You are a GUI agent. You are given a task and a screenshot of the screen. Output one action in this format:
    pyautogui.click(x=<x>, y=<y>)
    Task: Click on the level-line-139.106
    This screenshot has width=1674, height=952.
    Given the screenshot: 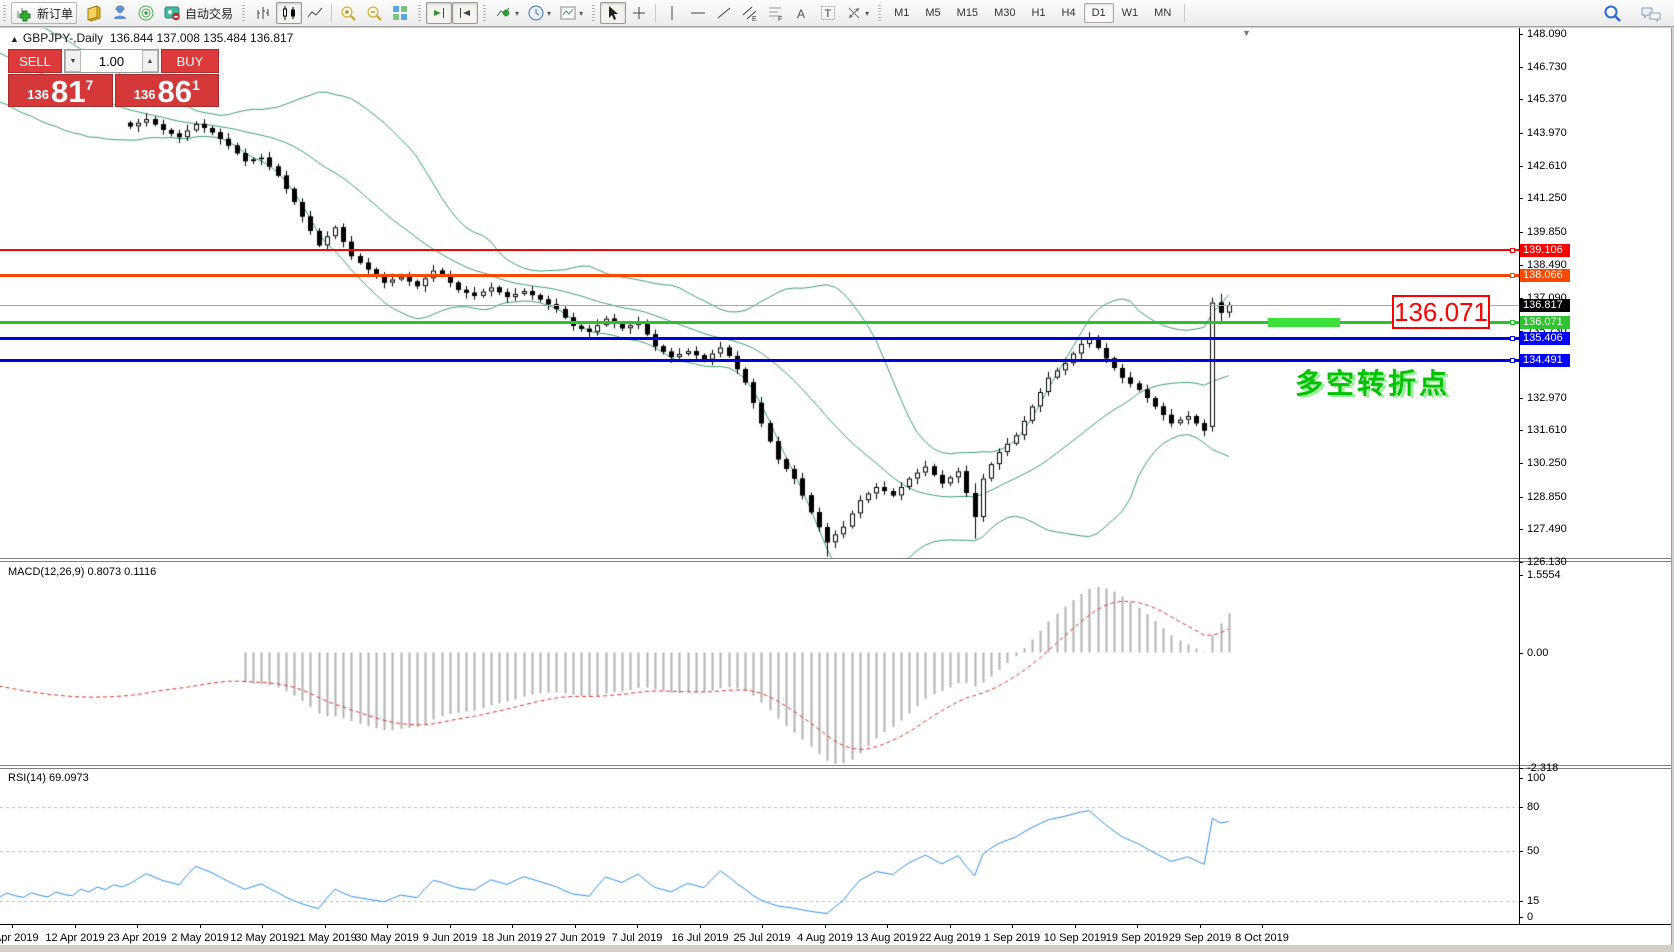 What is the action you would take?
    pyautogui.click(x=759, y=250)
    